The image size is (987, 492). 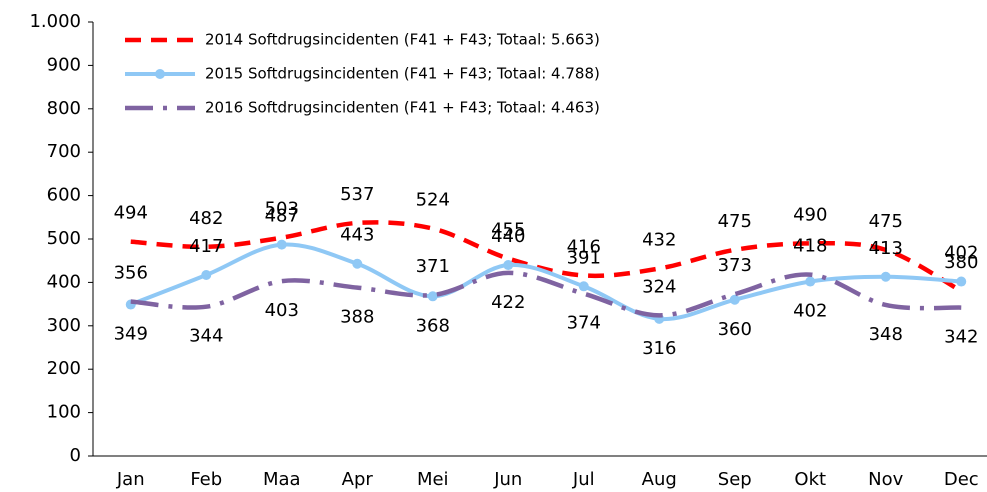 I want to click on data-label: 388, so click(x=357, y=317).